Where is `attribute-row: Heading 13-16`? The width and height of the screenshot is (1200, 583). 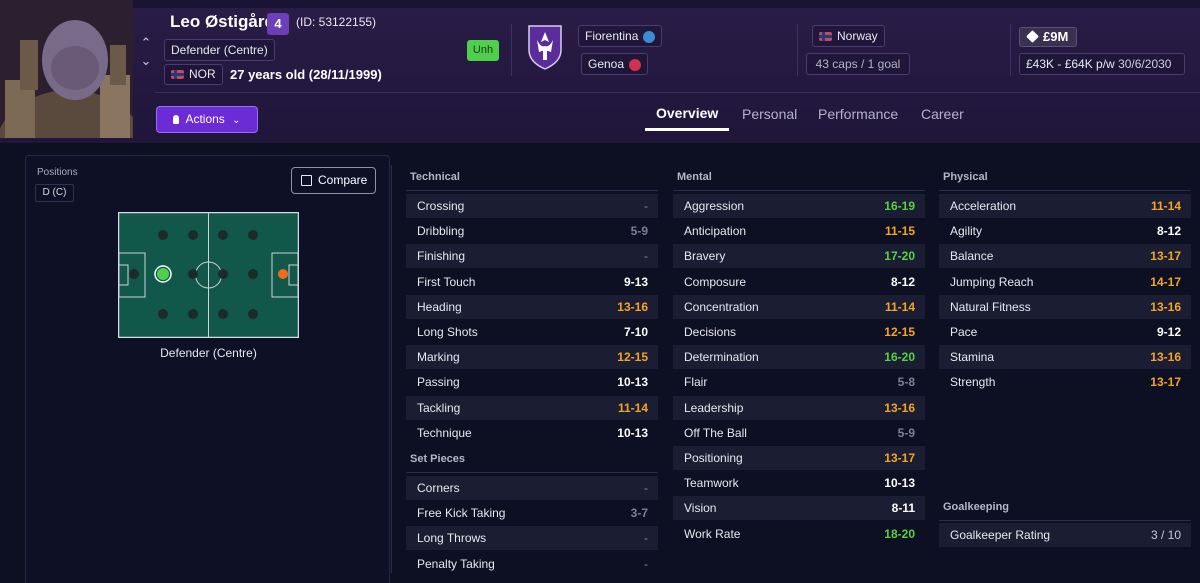
attribute-row: Heading 13-16 is located at coordinates (532, 307).